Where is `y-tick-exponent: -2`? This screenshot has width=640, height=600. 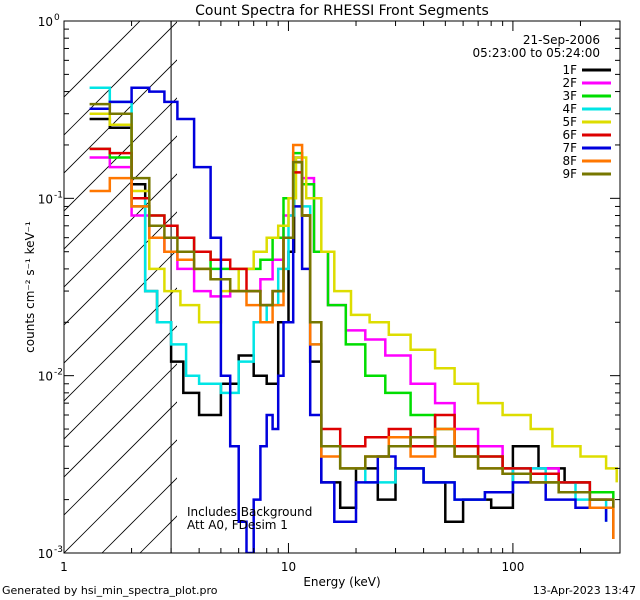
y-tick-exponent: -2 is located at coordinates (58, 373).